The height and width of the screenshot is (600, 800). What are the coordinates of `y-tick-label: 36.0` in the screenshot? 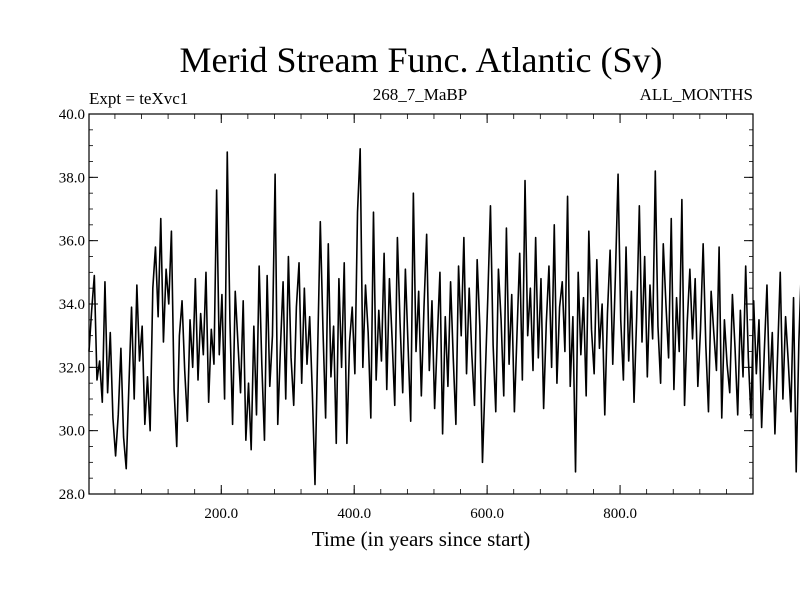 It's located at (72, 242).